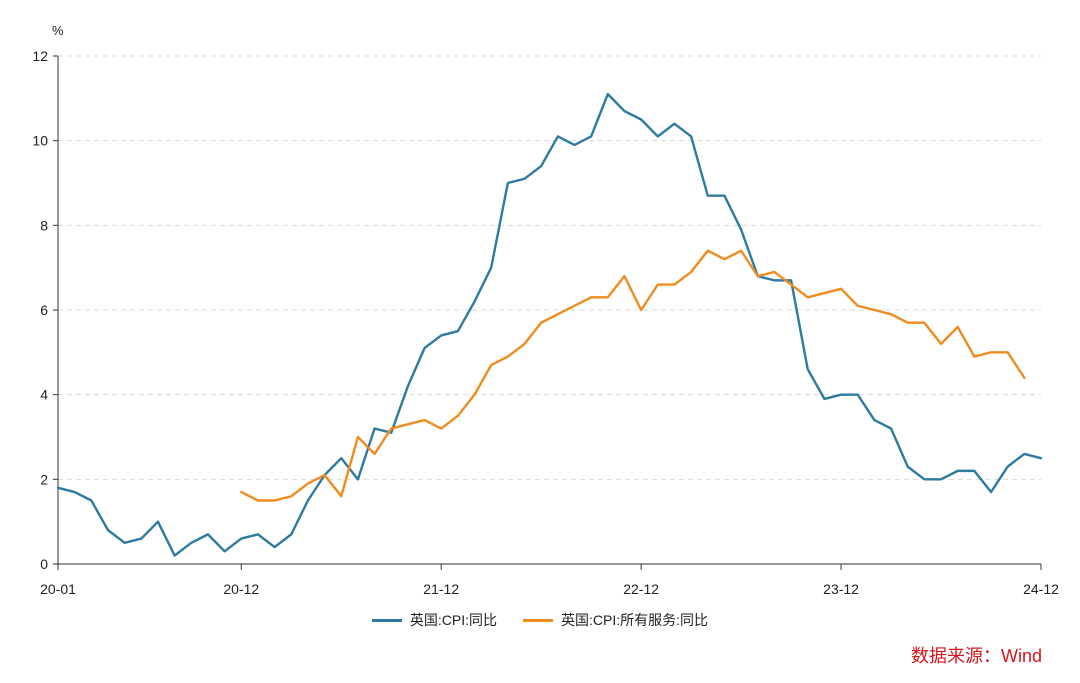 The width and height of the screenshot is (1080, 683). Describe the element at coordinates (44, 395) in the screenshot. I see `y-tick-label: 4` at that location.